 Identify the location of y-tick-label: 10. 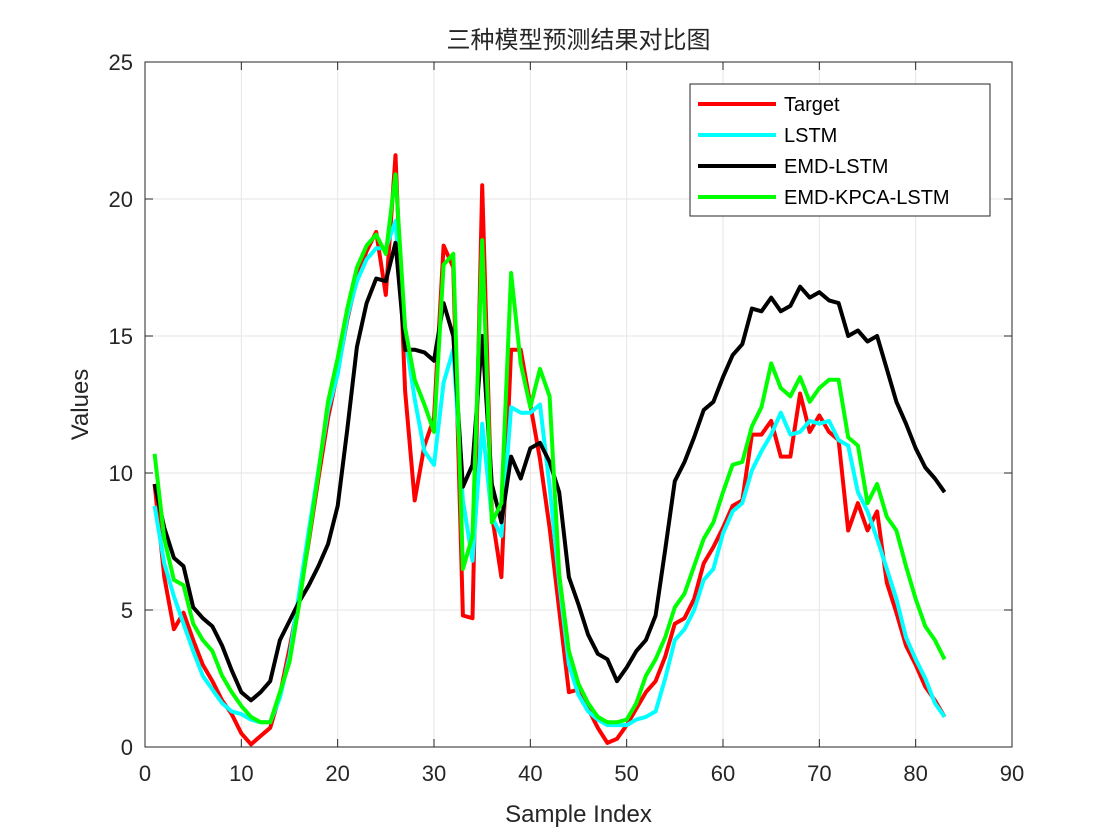
(121, 473).